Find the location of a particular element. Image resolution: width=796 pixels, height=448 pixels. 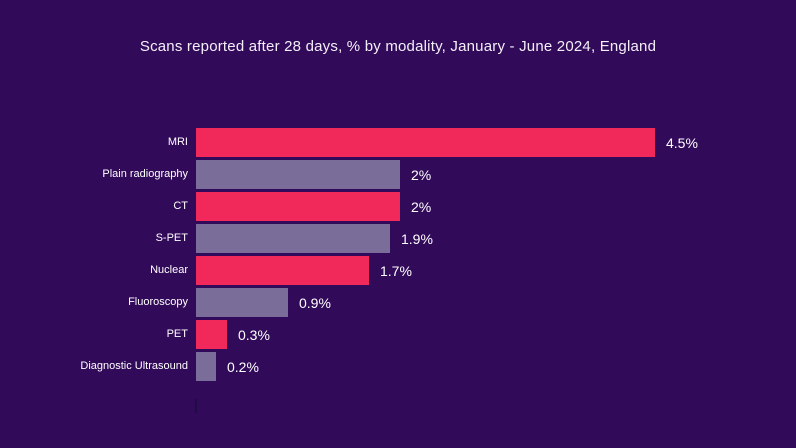

bar-row: Diagnostic Ultrasound 0.2% is located at coordinates (398, 366).